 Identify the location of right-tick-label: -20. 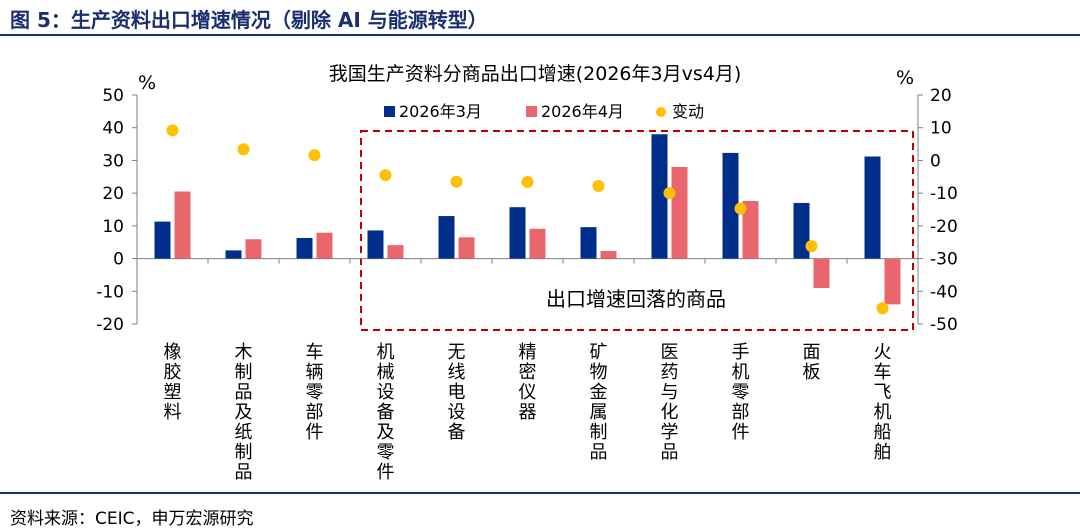
(944, 227).